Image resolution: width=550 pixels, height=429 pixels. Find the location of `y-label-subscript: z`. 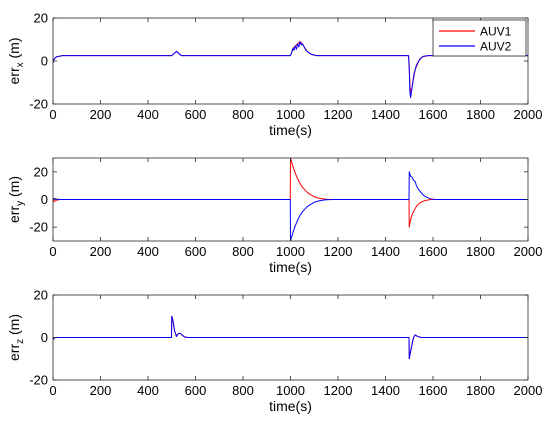

y-label-subscript: z is located at coordinates (20, 341).